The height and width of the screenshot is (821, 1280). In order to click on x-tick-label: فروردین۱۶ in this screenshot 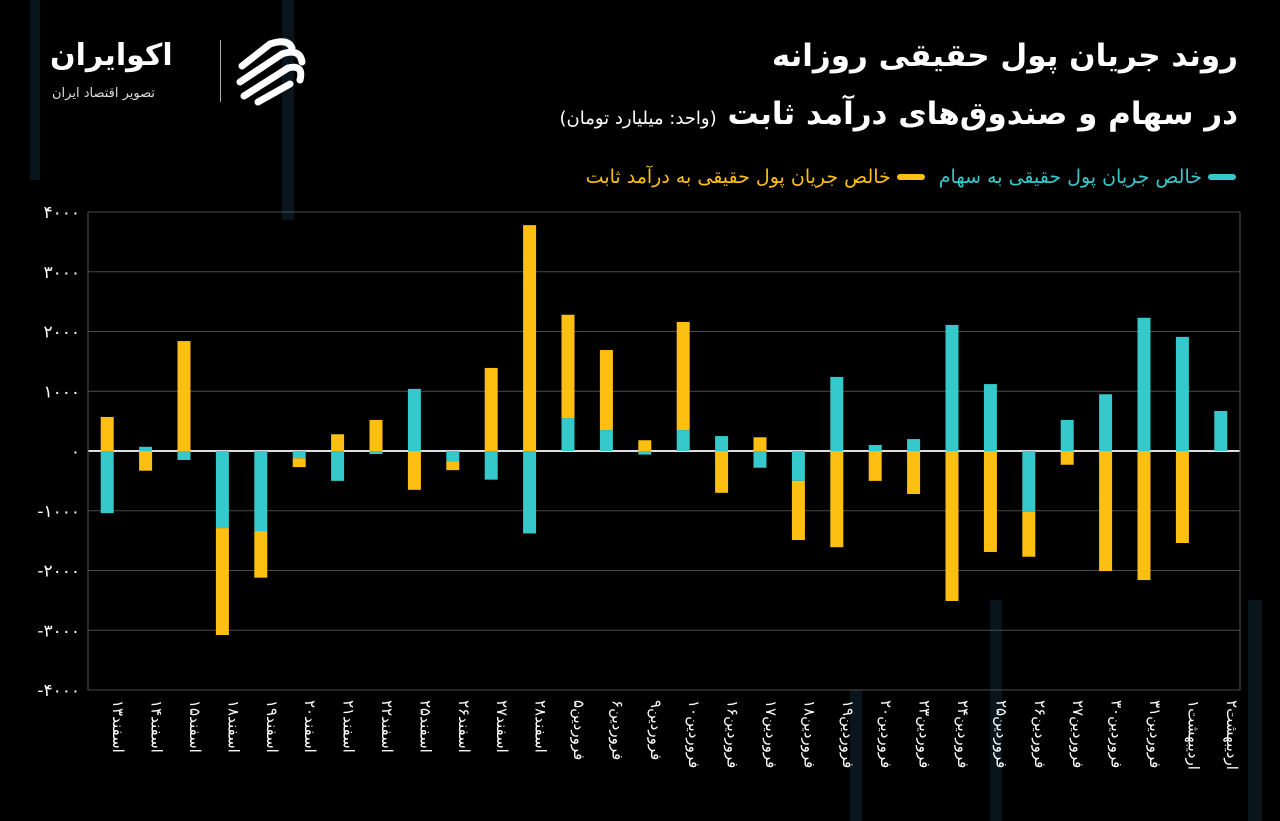, I will do `click(733, 734)`.